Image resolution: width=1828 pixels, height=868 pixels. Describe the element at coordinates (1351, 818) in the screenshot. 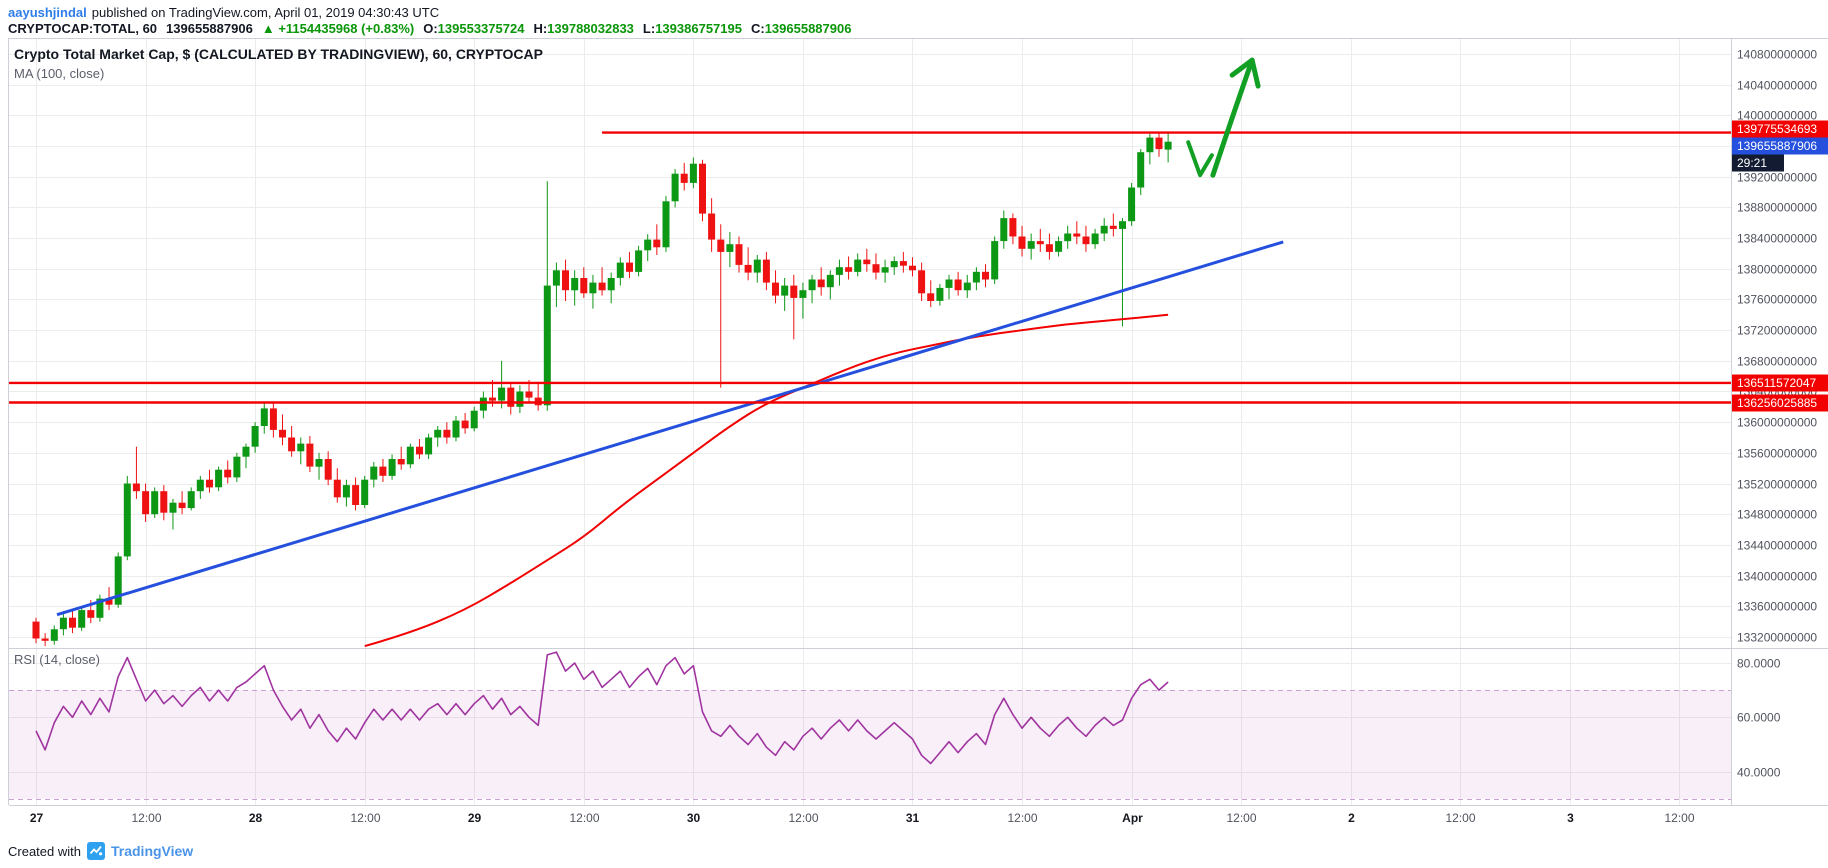

I see `time-axis-label: 2` at that location.